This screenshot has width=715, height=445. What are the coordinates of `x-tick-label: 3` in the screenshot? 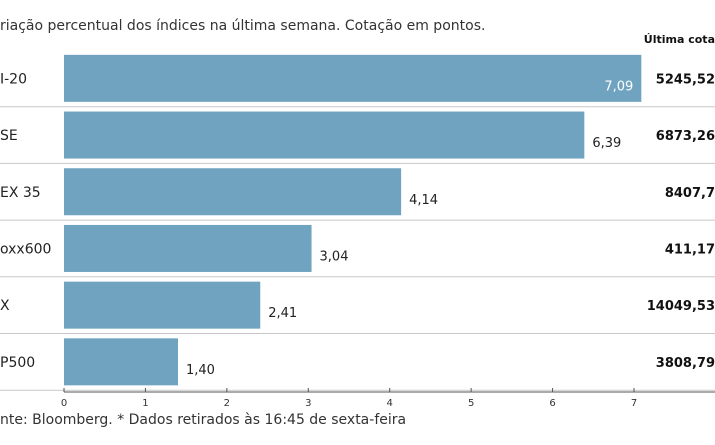 It's located at (308, 403).